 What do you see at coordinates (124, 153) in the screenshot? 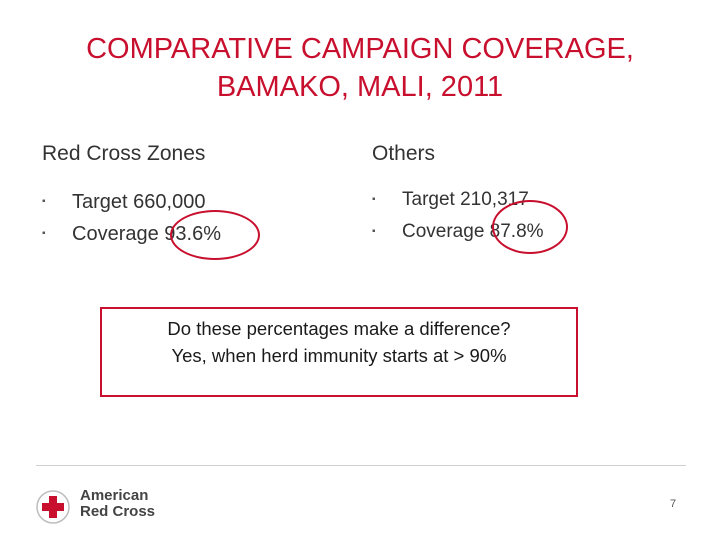
I see `left-column-heading: Red Cross Zones` at bounding box center [124, 153].